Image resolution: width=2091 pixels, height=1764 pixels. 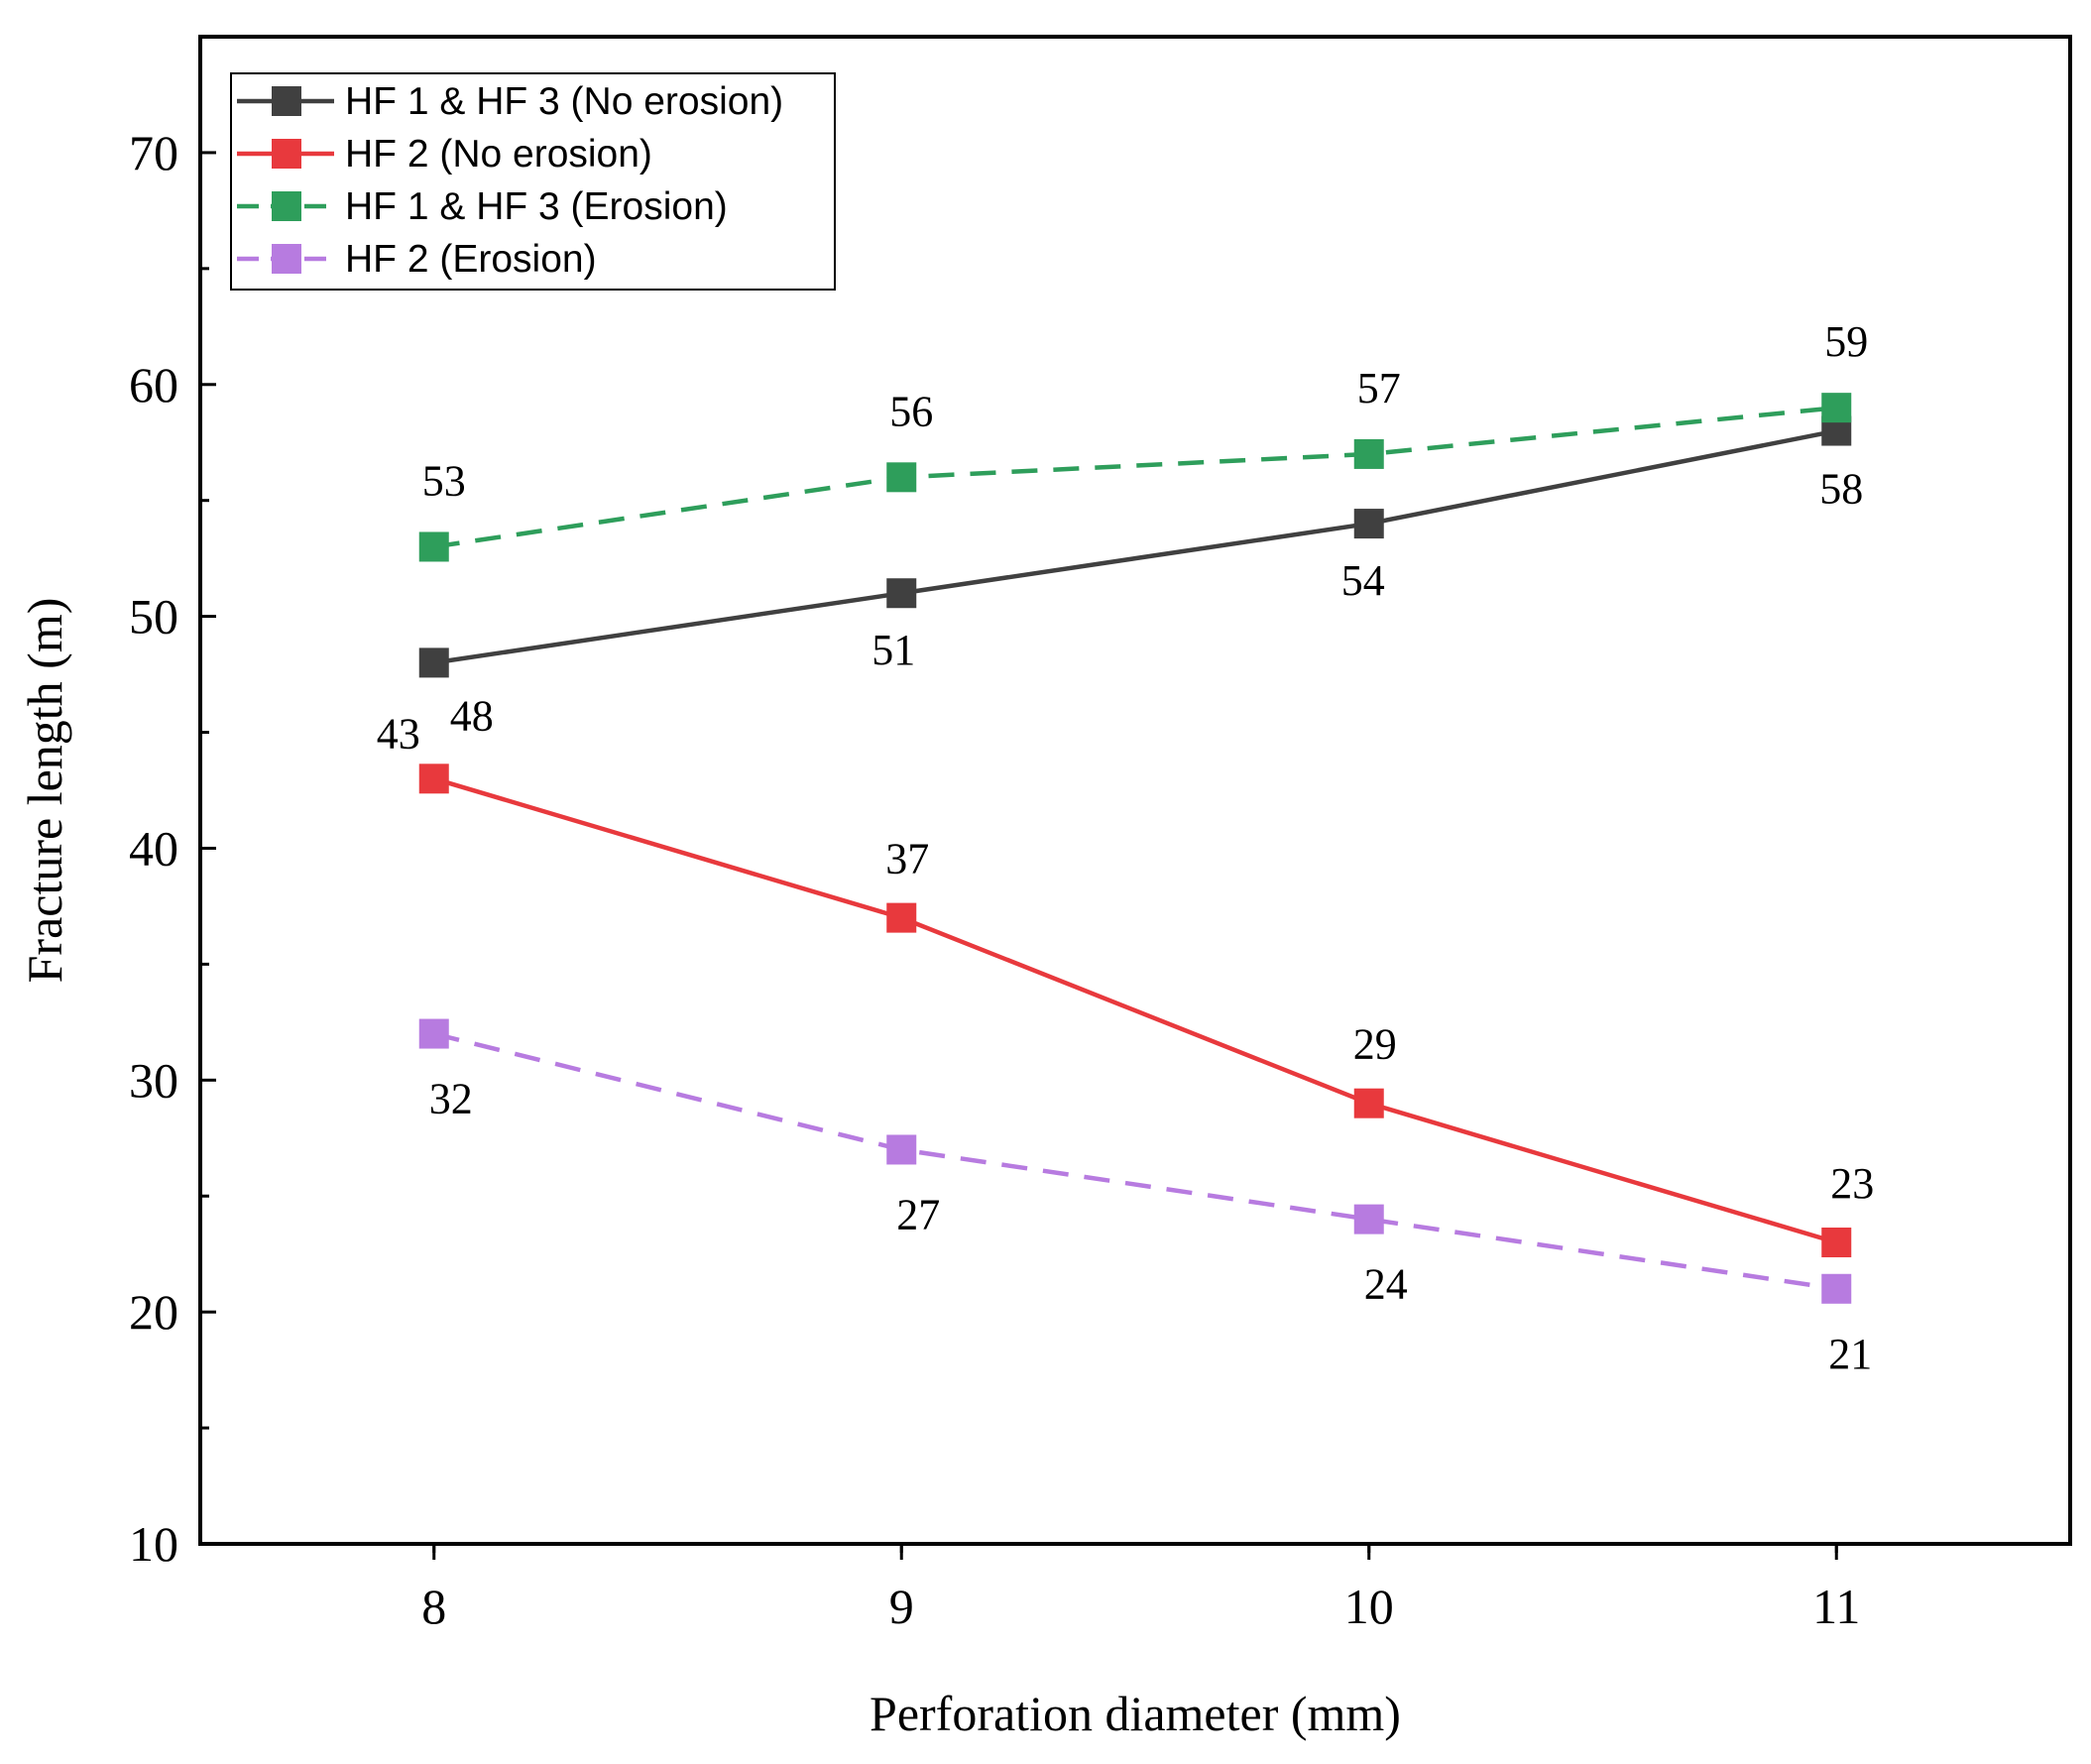 I want to click on data-label: 59, so click(x=1846, y=342).